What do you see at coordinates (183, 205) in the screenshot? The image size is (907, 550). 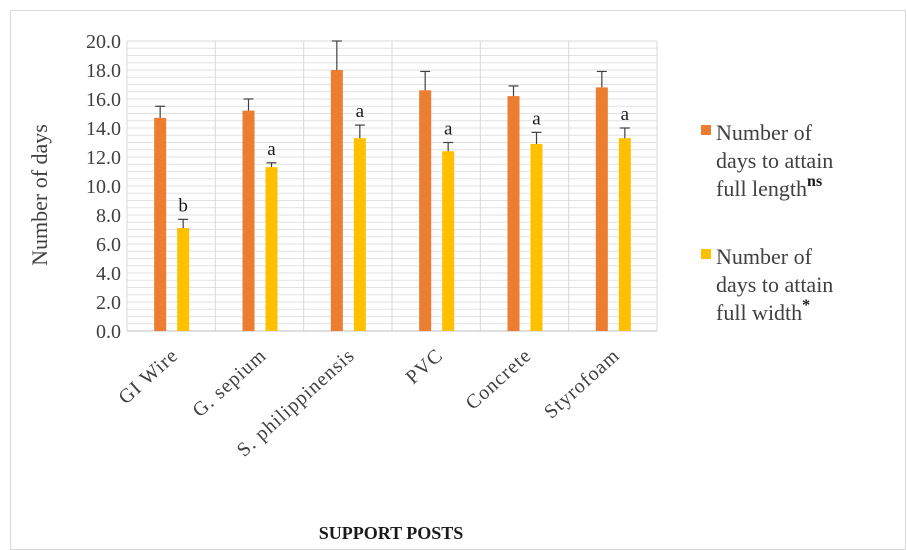 I see `significance-letter: b` at bounding box center [183, 205].